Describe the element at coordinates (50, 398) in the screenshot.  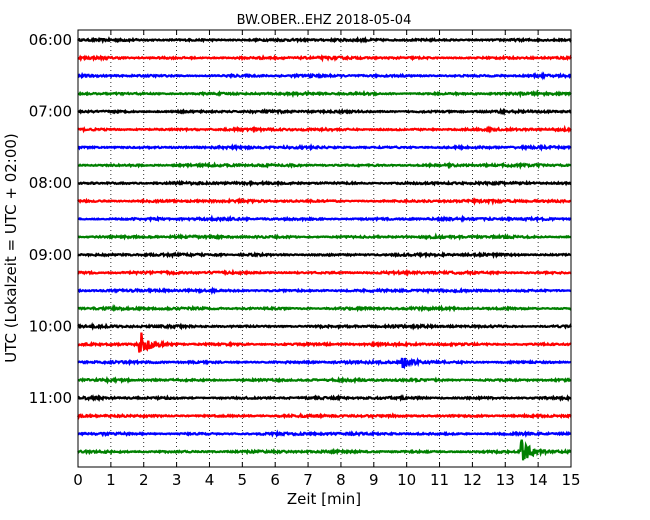
I see `y-tick-label: 11:00` at that location.